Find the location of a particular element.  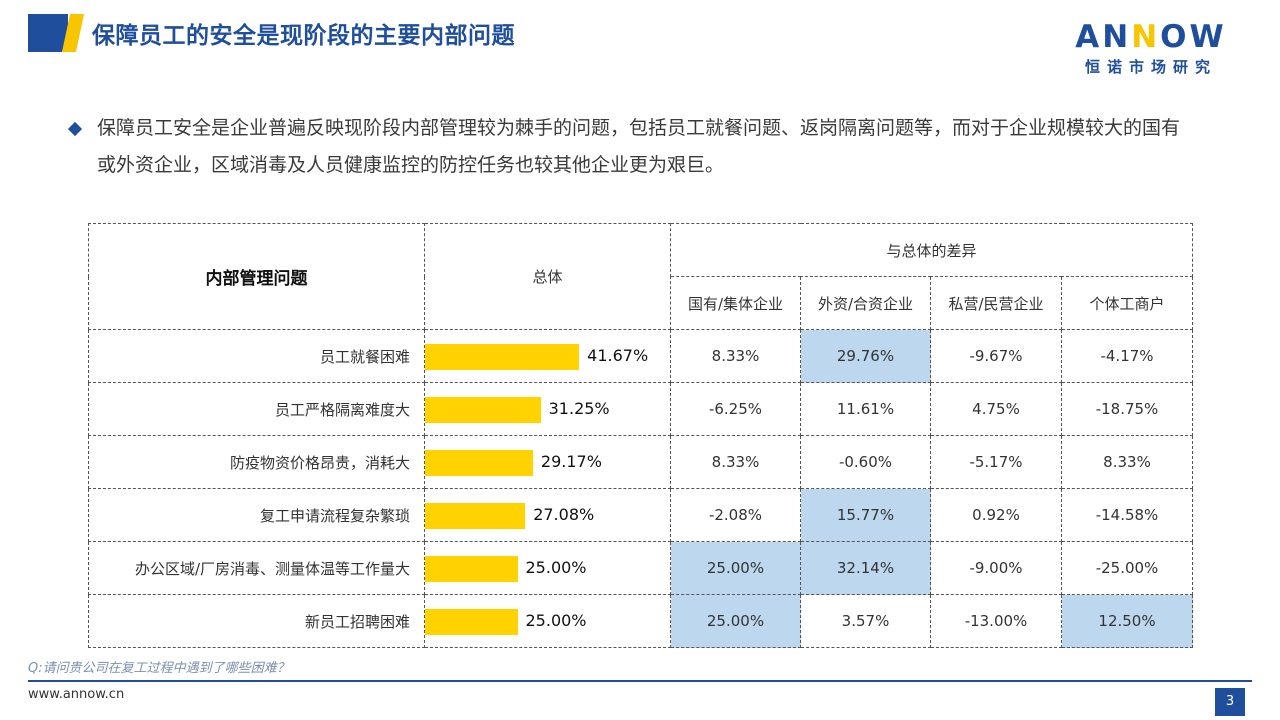

overall-value: 31.25% is located at coordinates (579, 408).